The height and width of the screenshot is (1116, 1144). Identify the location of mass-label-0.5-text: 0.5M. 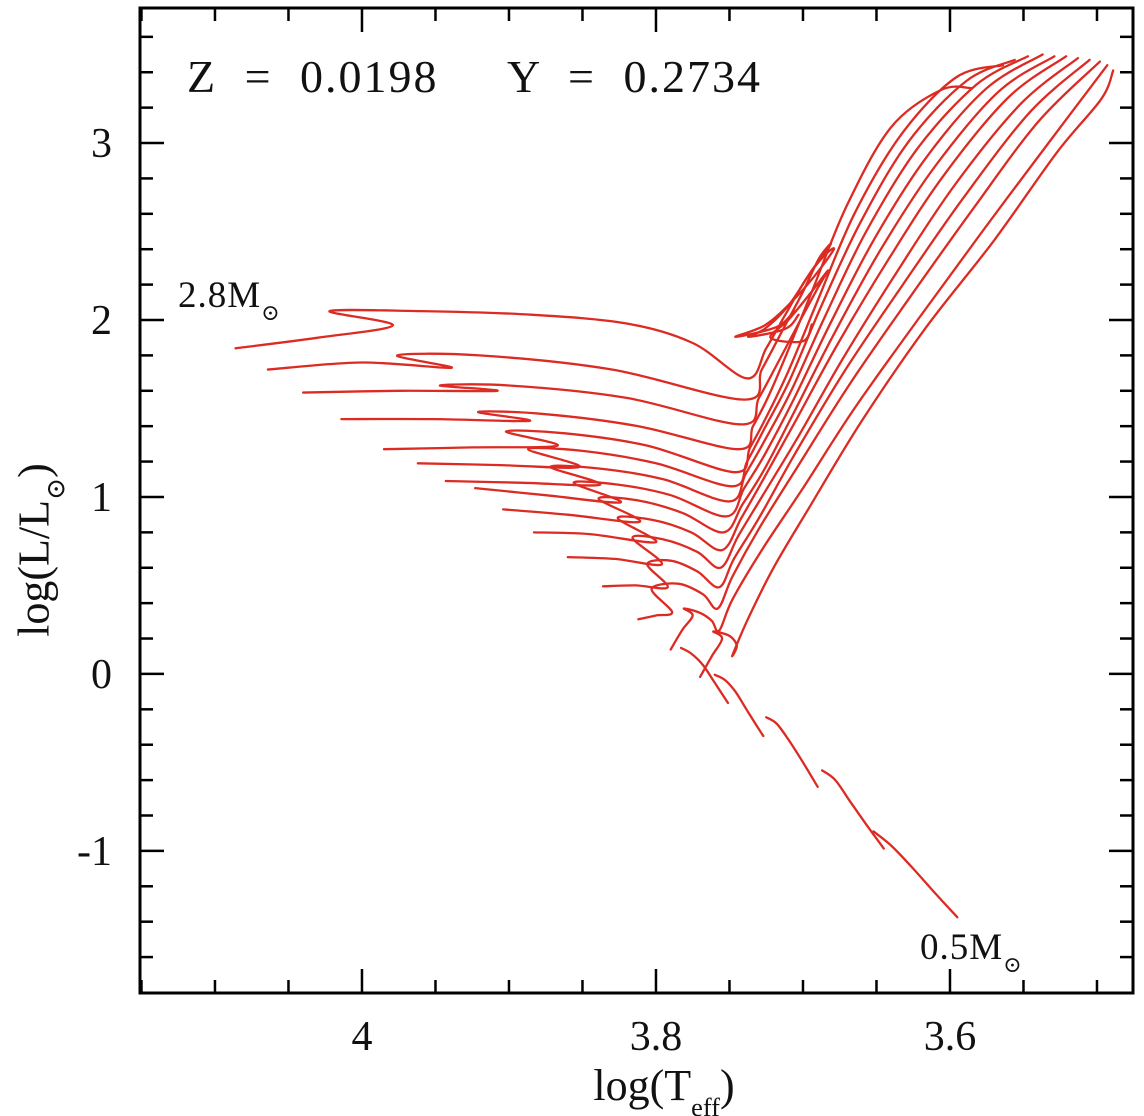
(962, 947).